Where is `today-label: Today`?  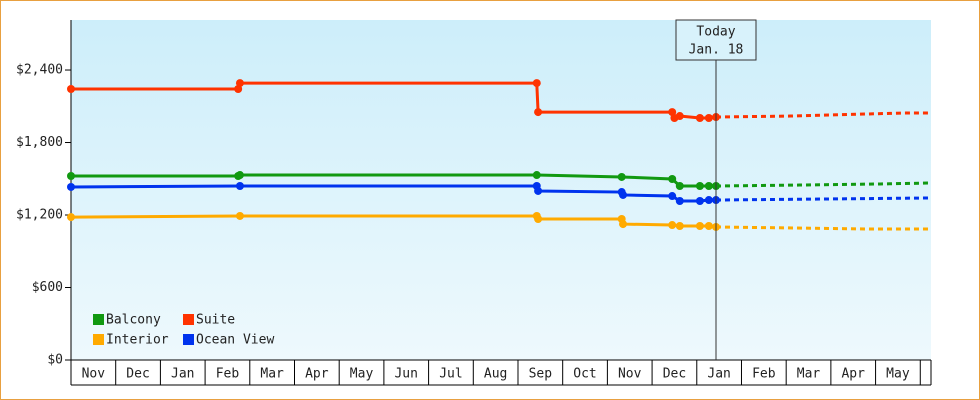 today-label: Today is located at coordinates (715, 32).